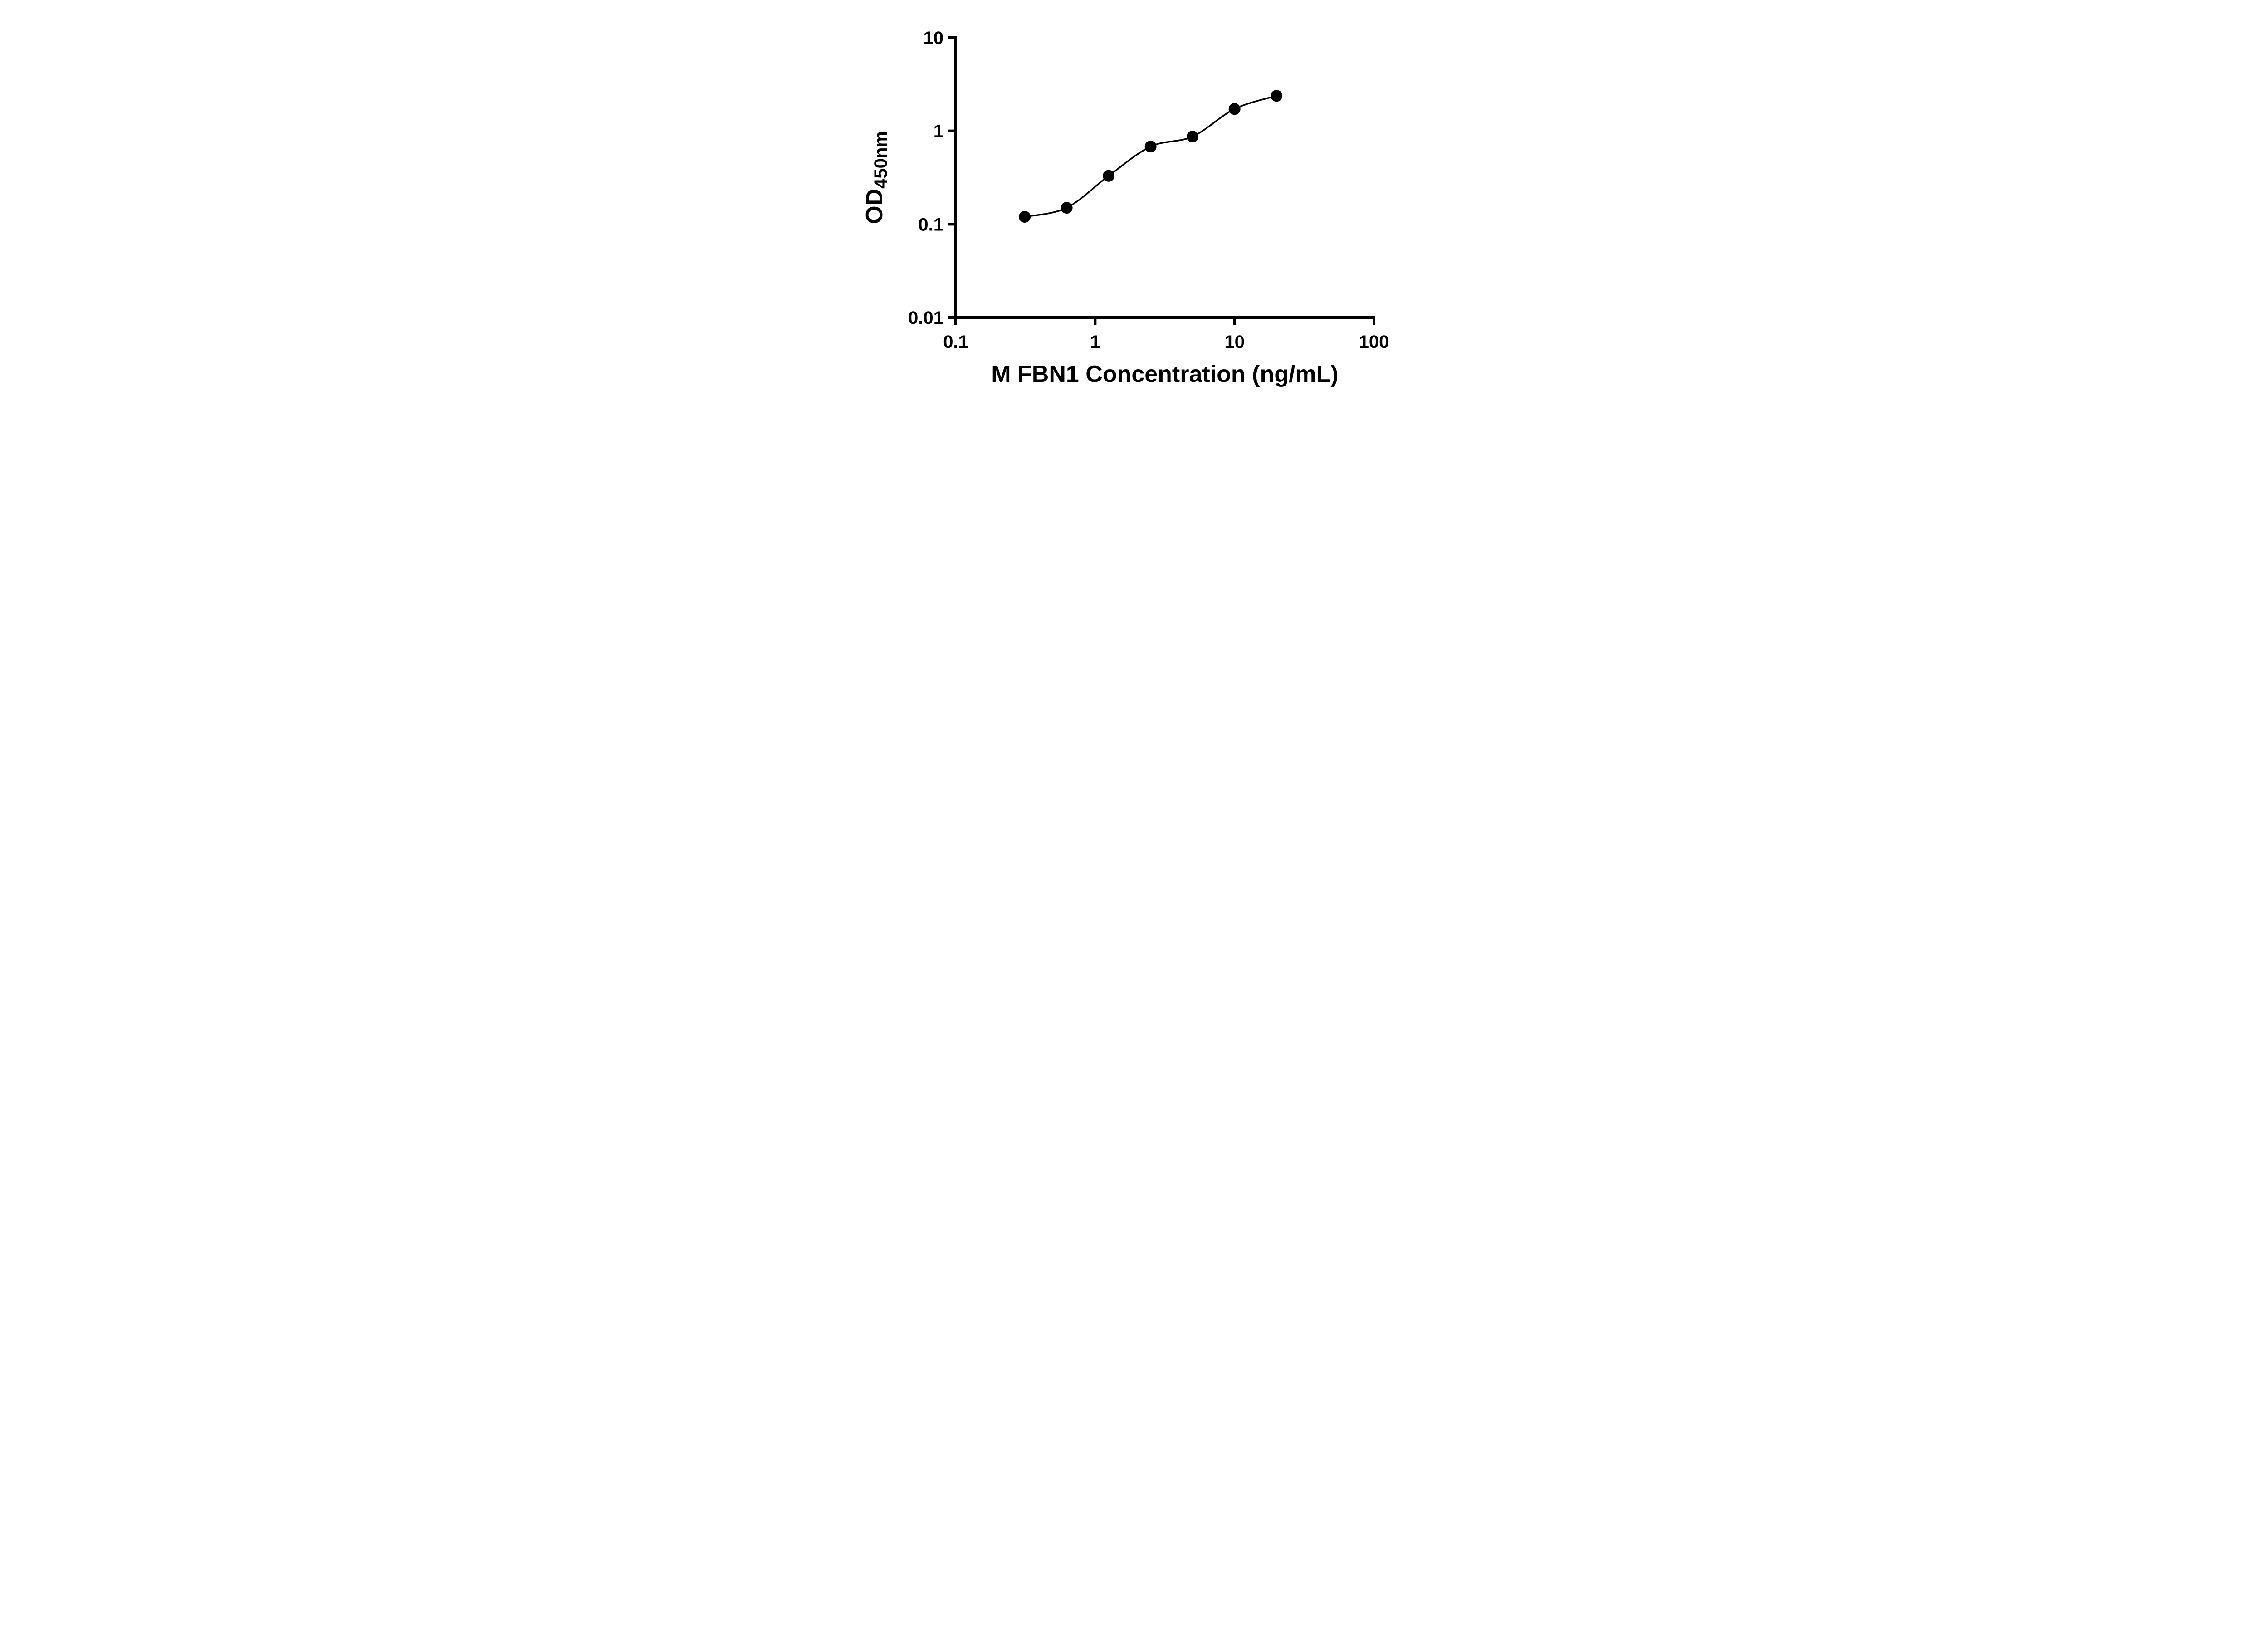 The height and width of the screenshot is (1633, 2268). Describe the element at coordinates (1374, 342) in the screenshot. I see `x-tick-label: 100` at that location.